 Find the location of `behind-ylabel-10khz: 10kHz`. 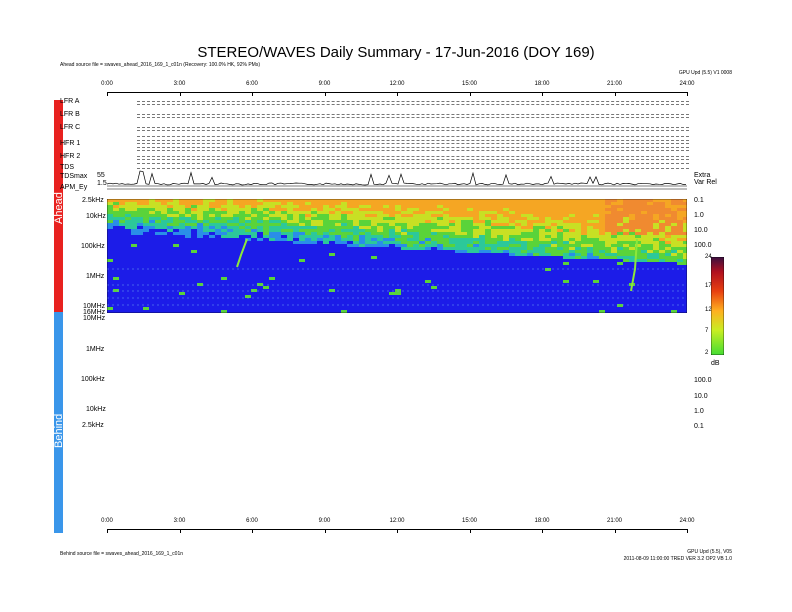

behind-ylabel-10khz: 10kHz is located at coordinates (96, 409).